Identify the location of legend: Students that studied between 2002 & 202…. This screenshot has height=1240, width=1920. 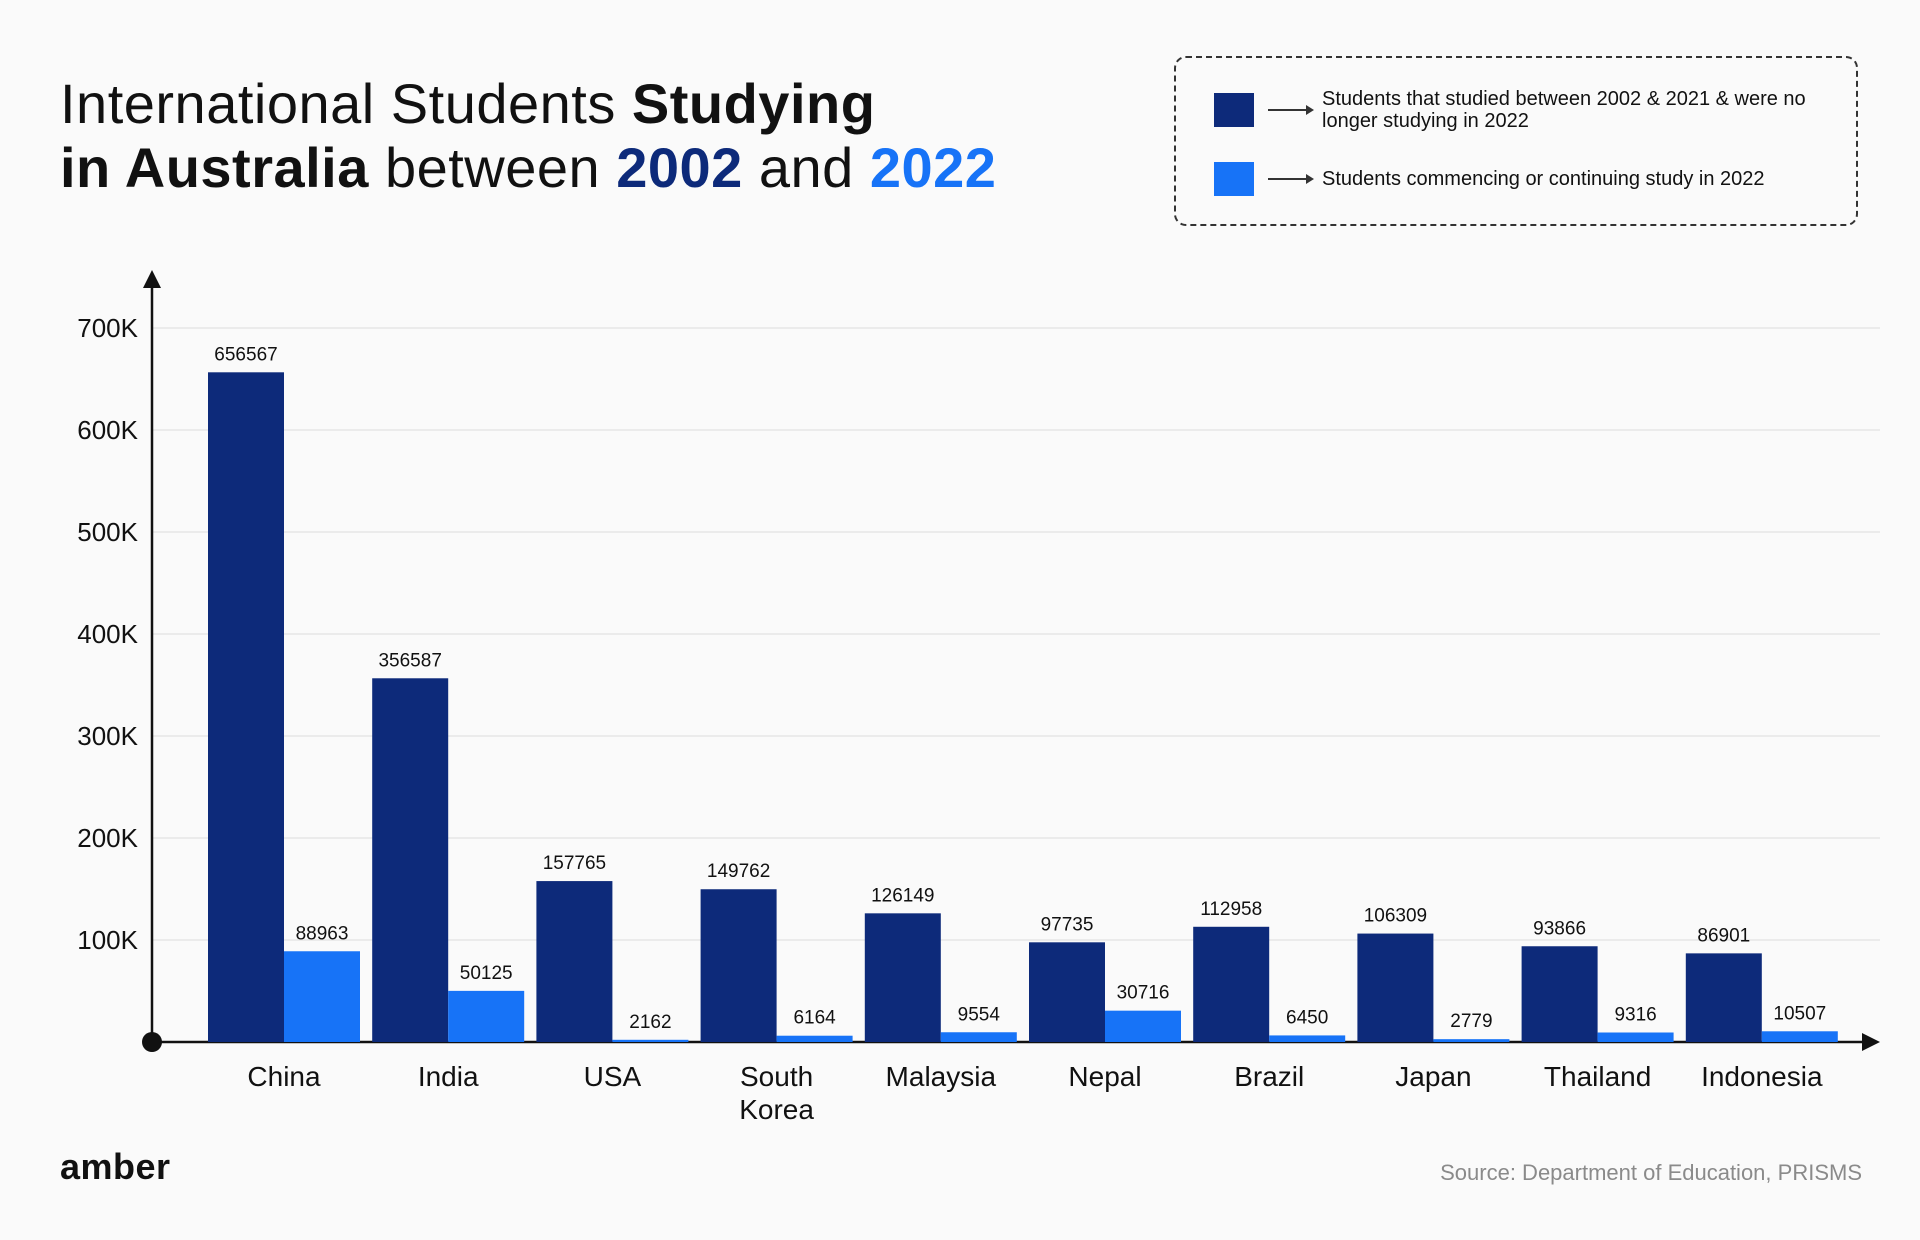
(1516, 141).